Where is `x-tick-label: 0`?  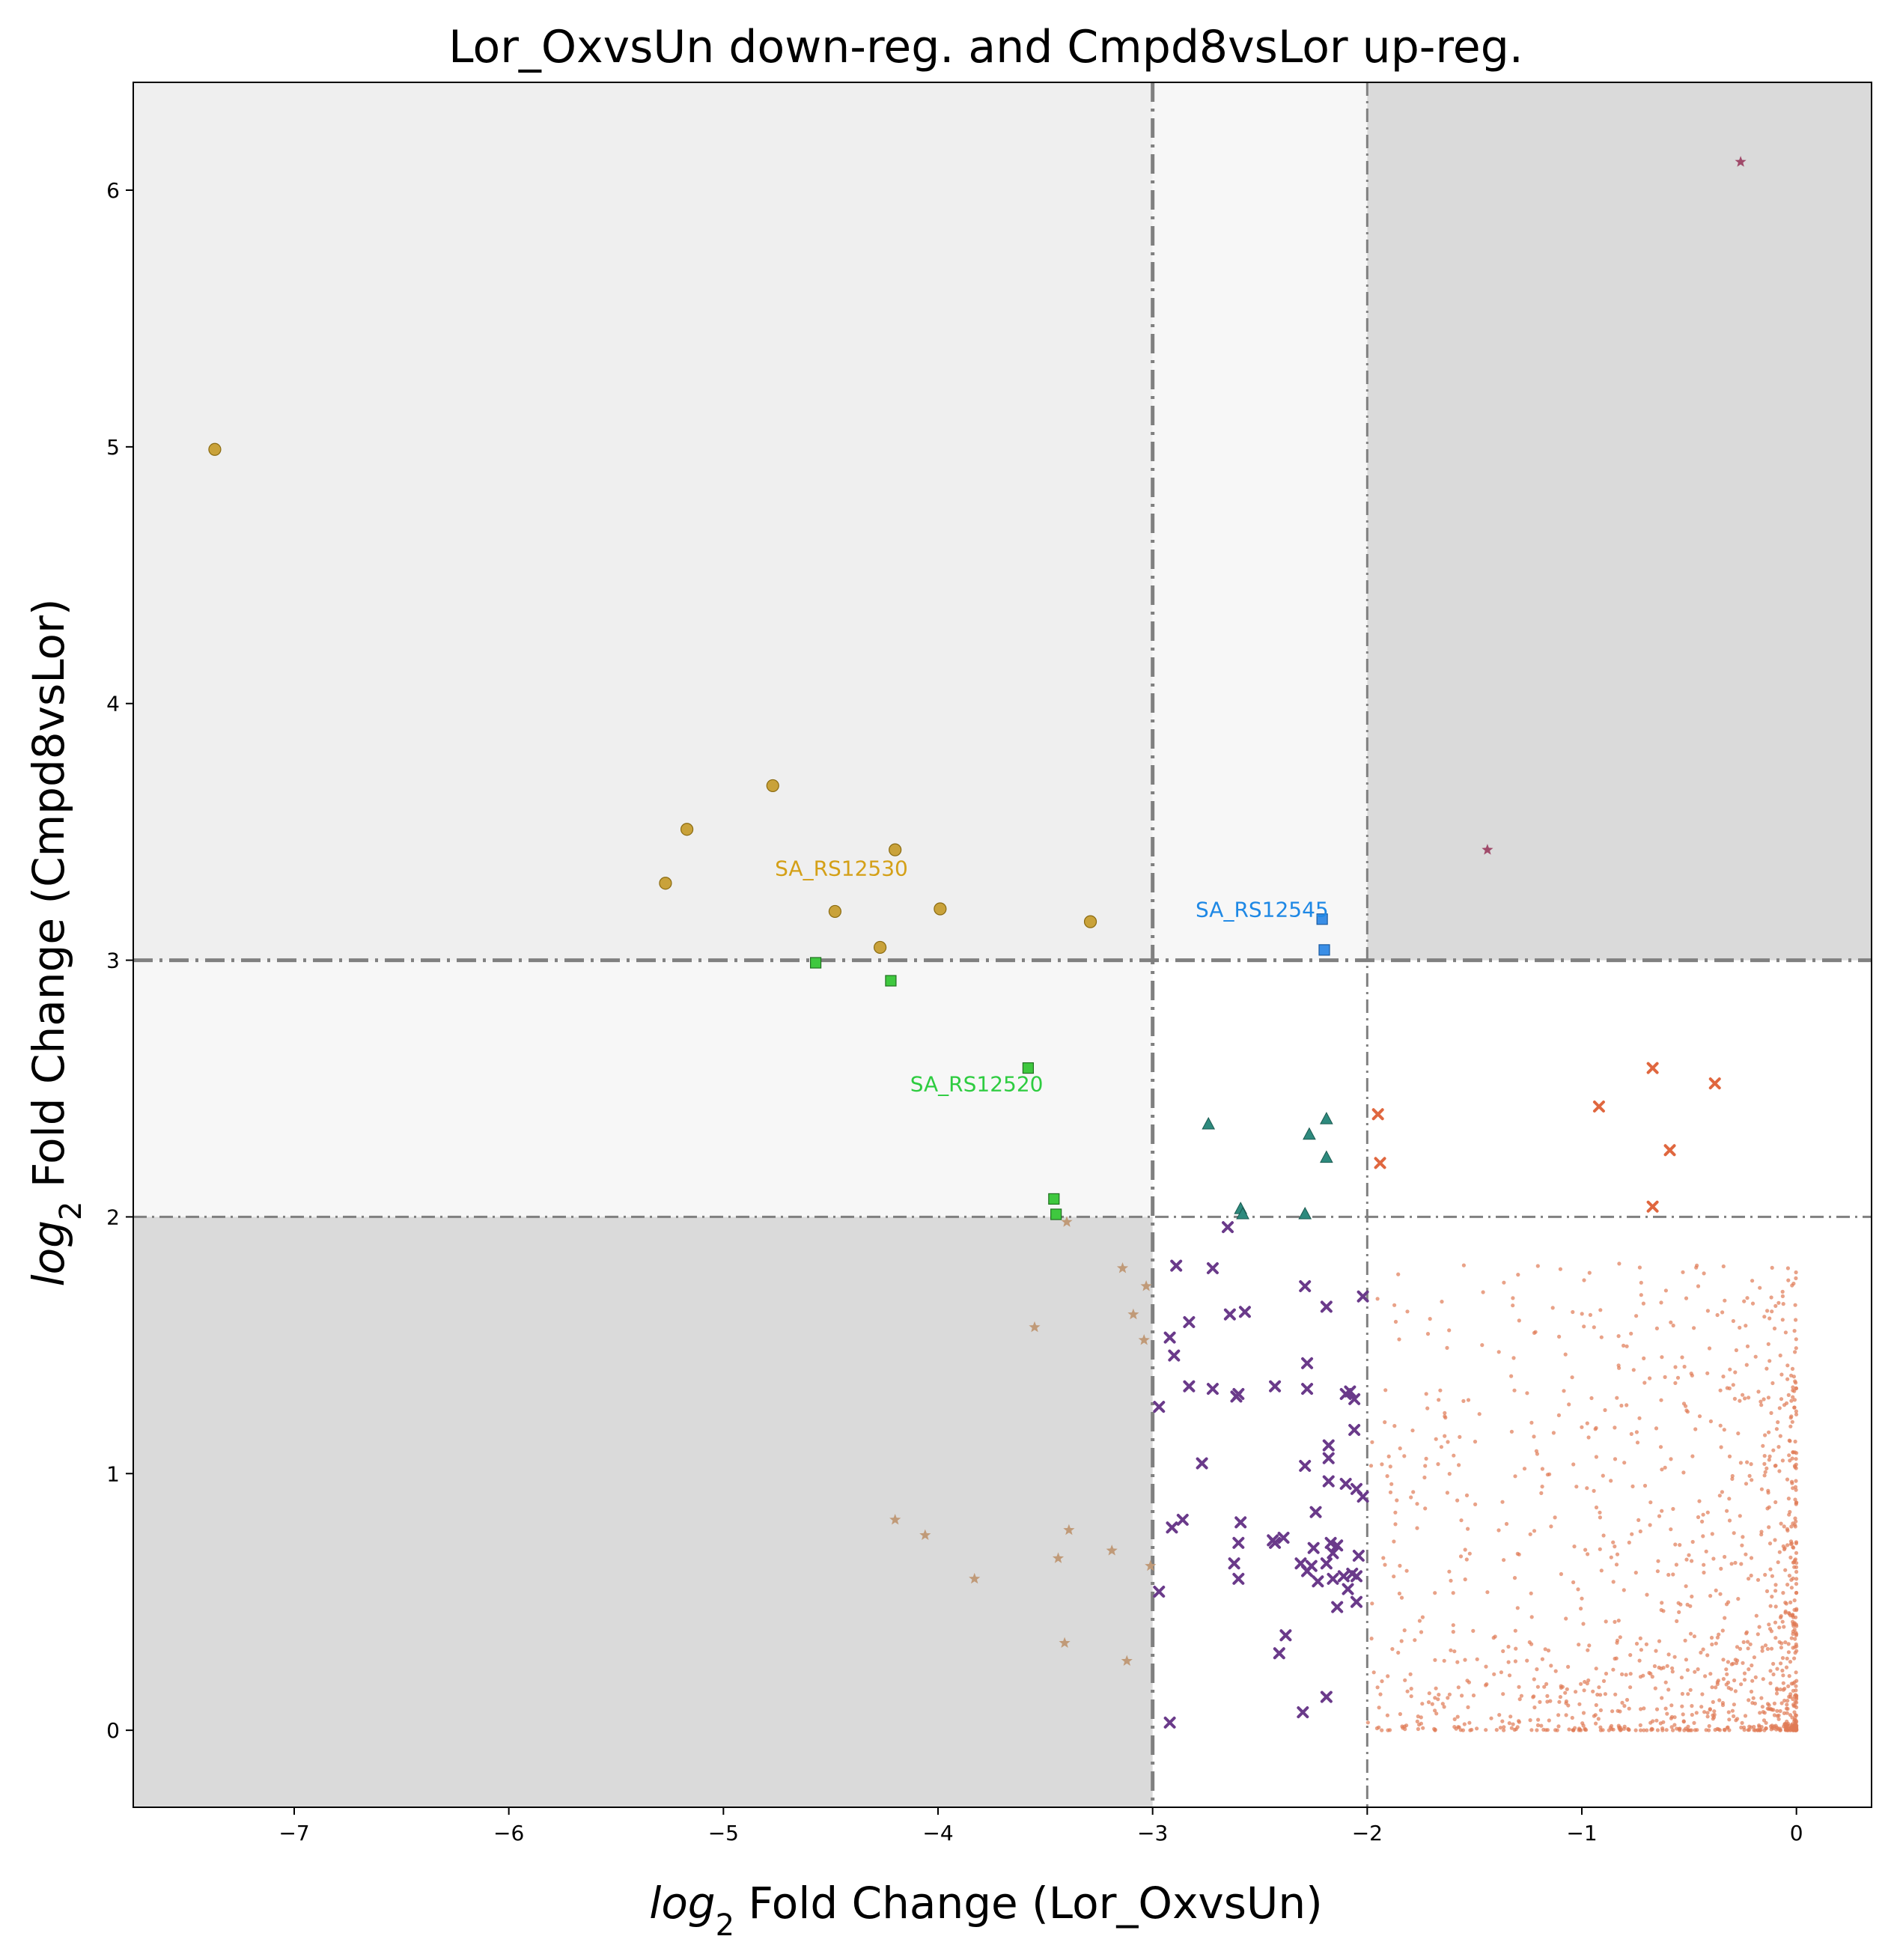 x-tick-label: 0 is located at coordinates (1796, 1833).